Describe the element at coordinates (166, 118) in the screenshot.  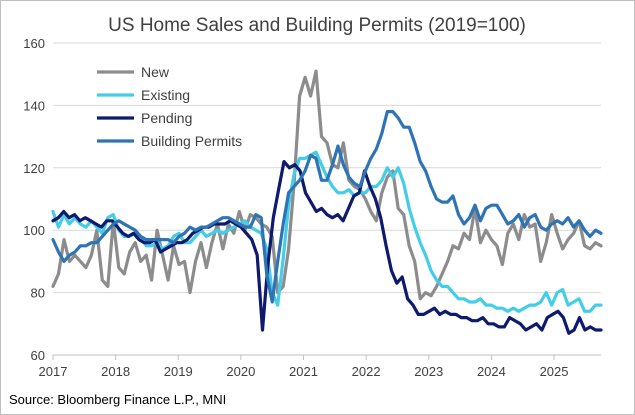
I see `legend-label-pending: Pending` at that location.